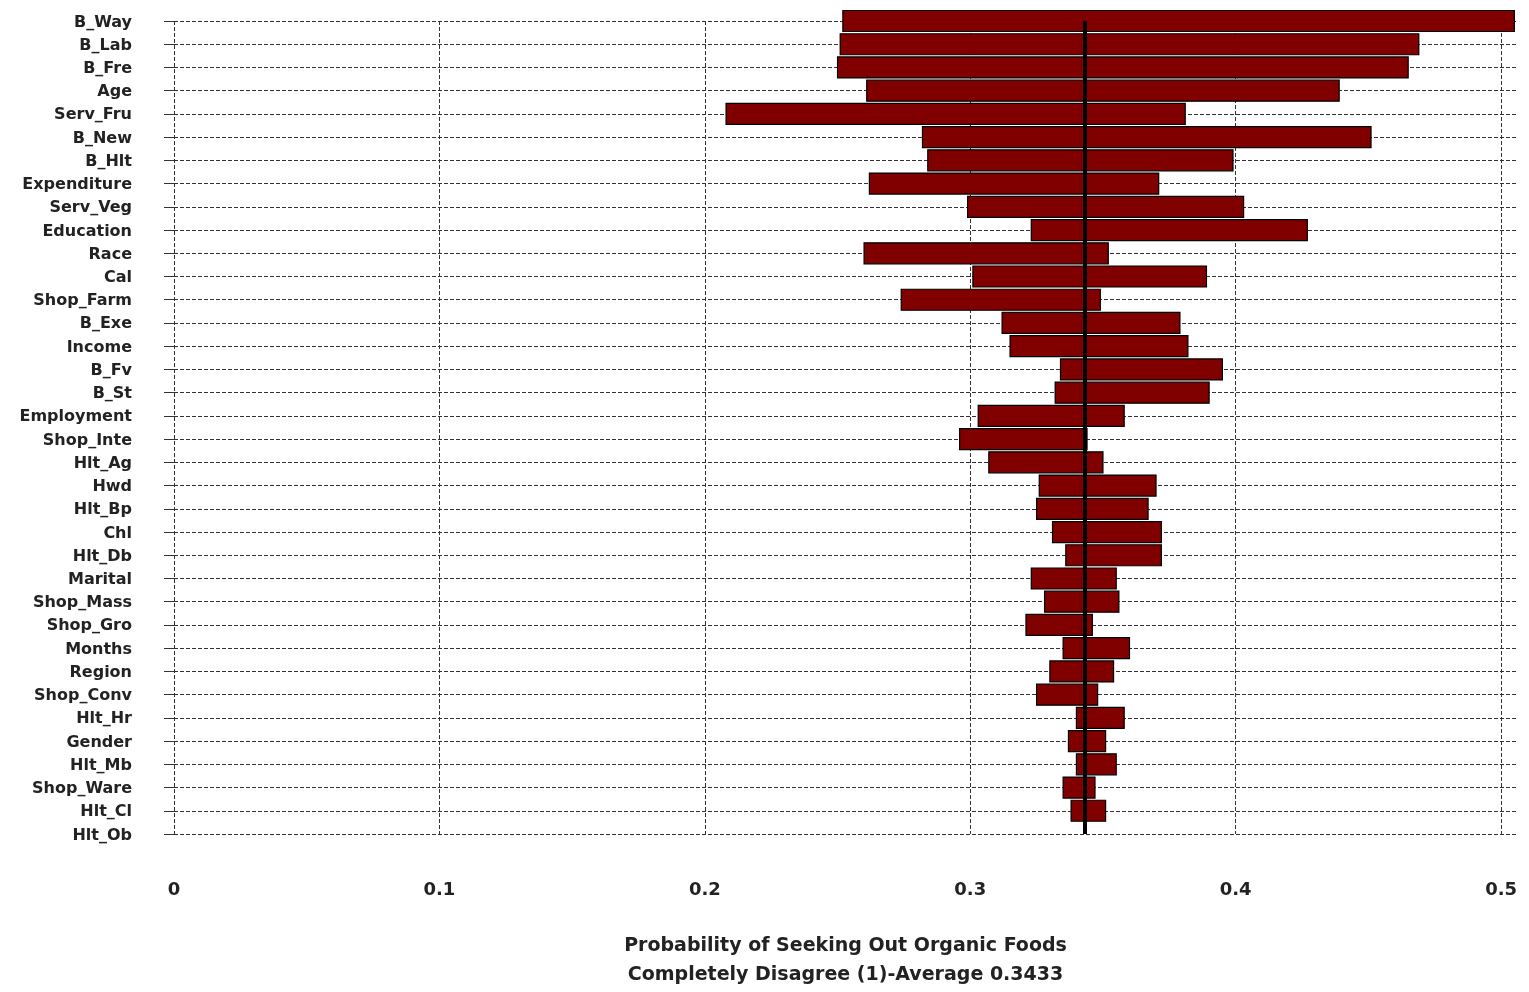 This screenshot has height=992, width=1529. I want to click on y-tick-label: B_Fre, so click(108, 67).